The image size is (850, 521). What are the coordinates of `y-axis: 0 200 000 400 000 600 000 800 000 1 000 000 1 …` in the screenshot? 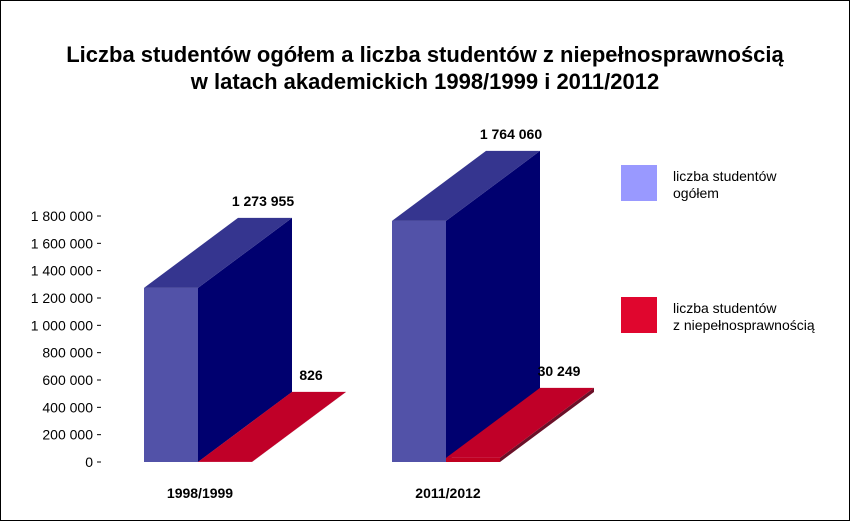 It's located at (66, 339).